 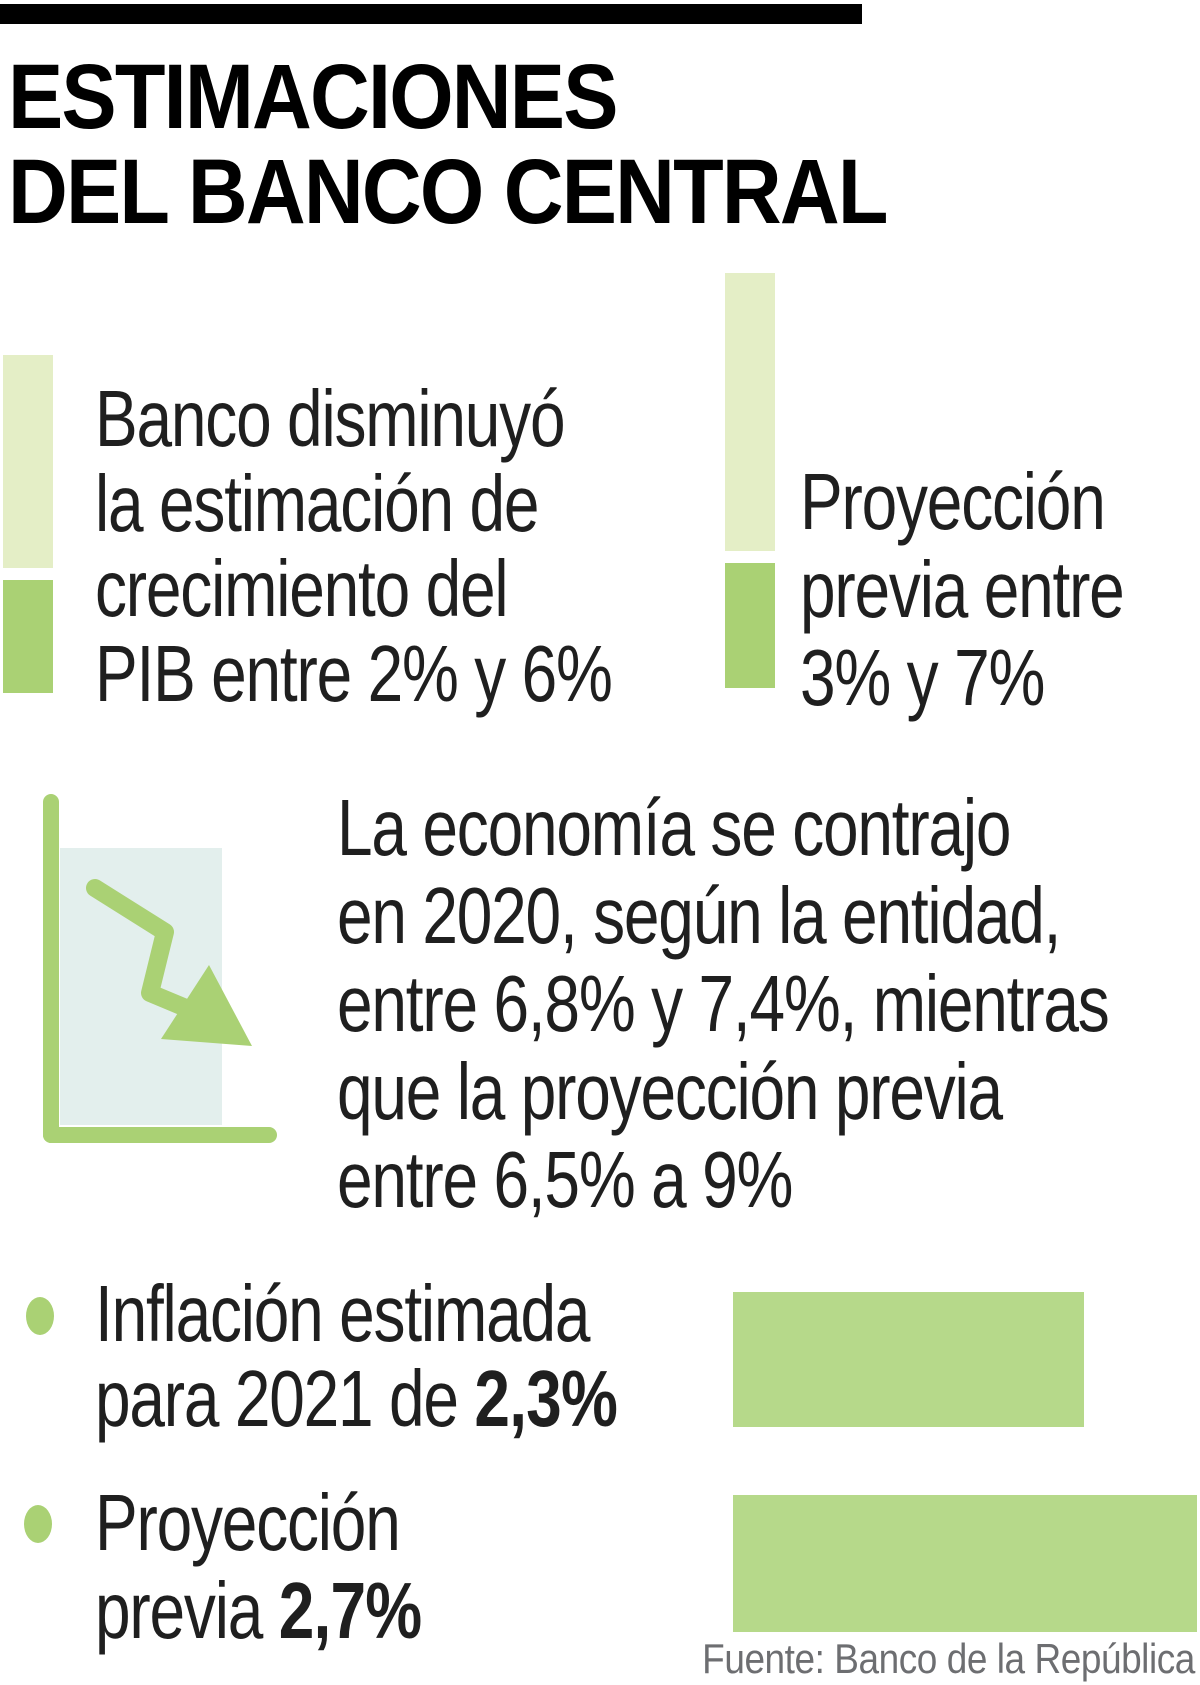 I want to click on inflation-estimate-text: Inflación estimada para 2021 de 2,3%, so click(x=356, y=1356).